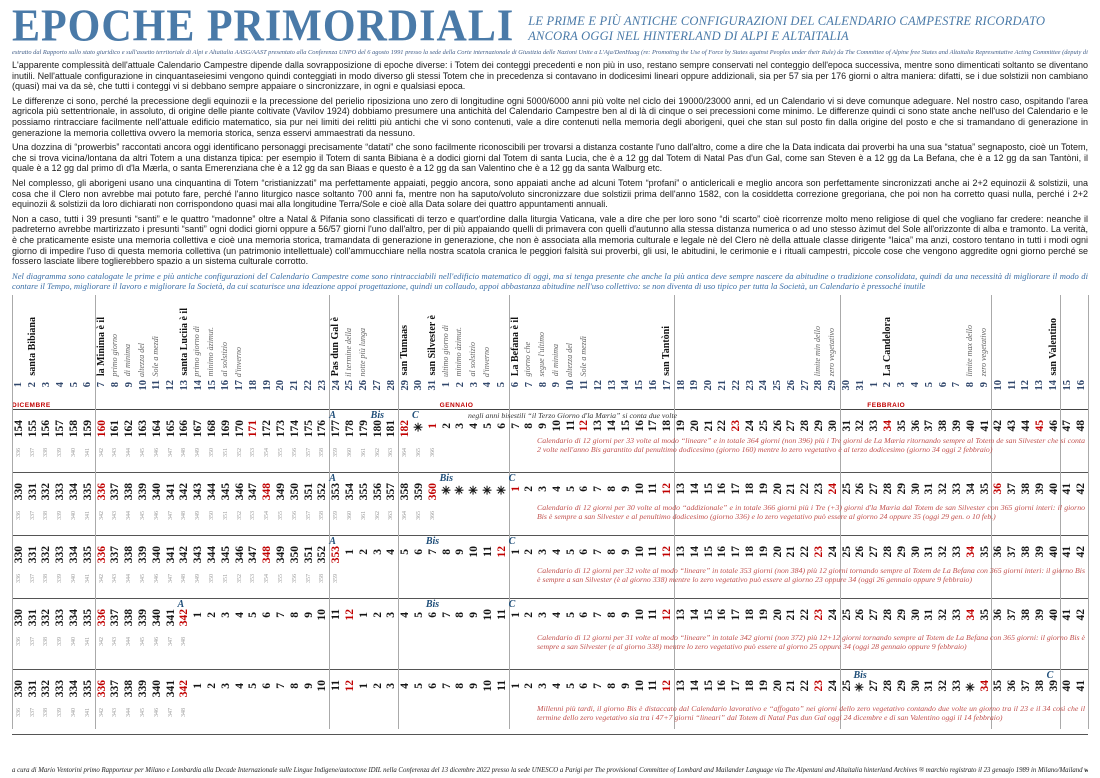  Describe the element at coordinates (1012, 614) in the screenshot. I see `count-cell: 37` at that location.